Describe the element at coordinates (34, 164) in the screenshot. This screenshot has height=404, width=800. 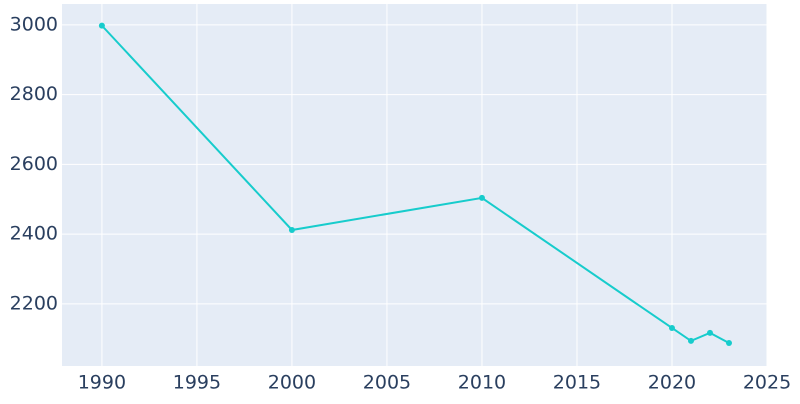
I see `y-tick-label: 2600` at that location.